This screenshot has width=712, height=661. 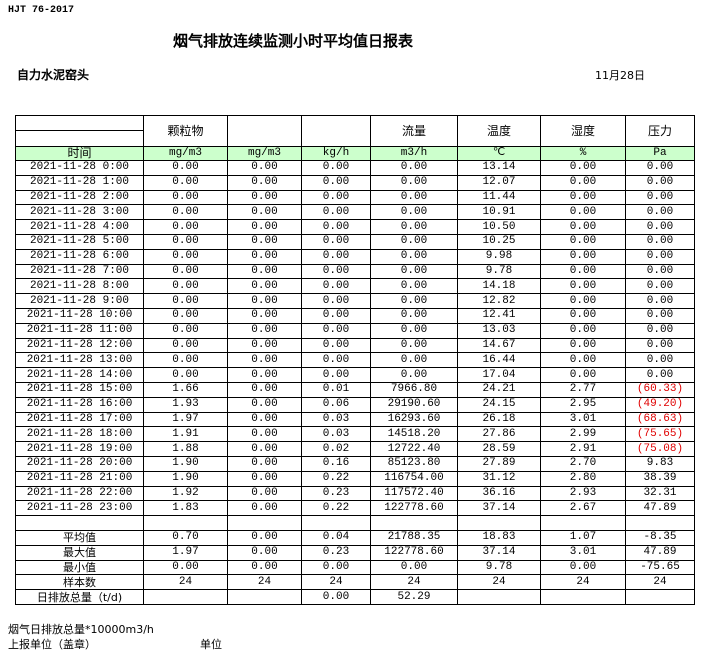 I want to click on value-cell: 12722.40, so click(x=414, y=449).